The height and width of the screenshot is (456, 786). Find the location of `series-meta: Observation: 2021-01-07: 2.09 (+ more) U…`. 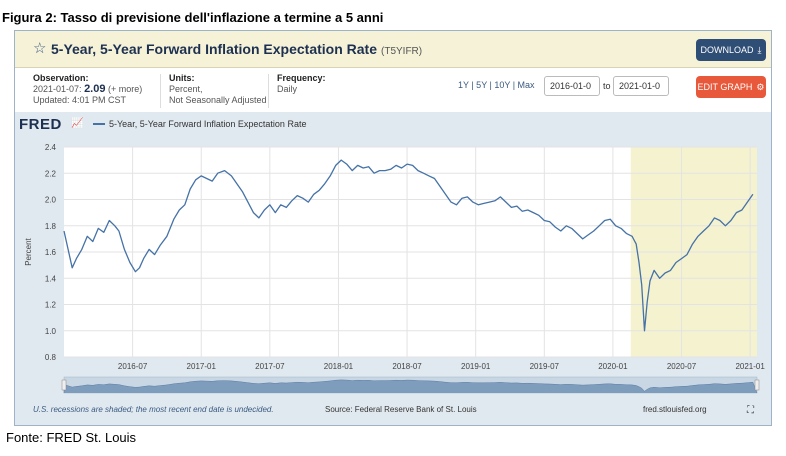

series-meta: Observation: 2021-01-07: 2.09 (+ more) U… is located at coordinates (393, 90).